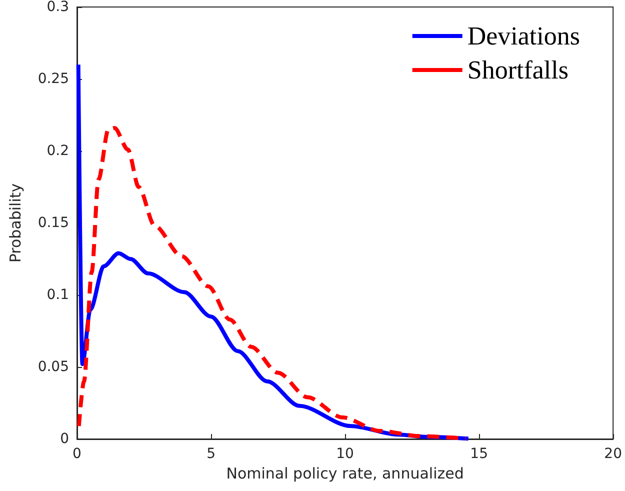 This screenshot has height=491, width=625. I want to click on x-tick-label: 10, so click(345, 454).